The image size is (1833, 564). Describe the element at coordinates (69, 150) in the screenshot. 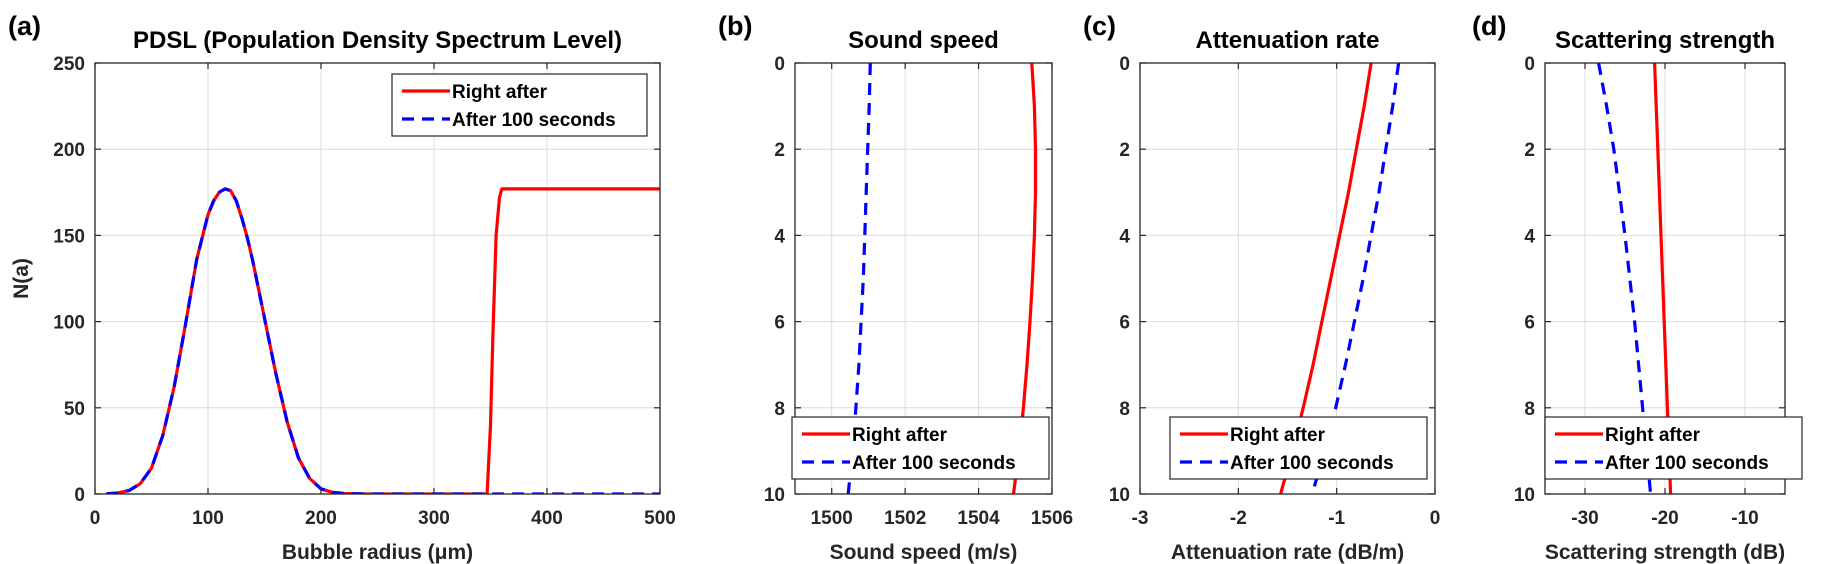

I see `y-tick-label: 200` at that location.